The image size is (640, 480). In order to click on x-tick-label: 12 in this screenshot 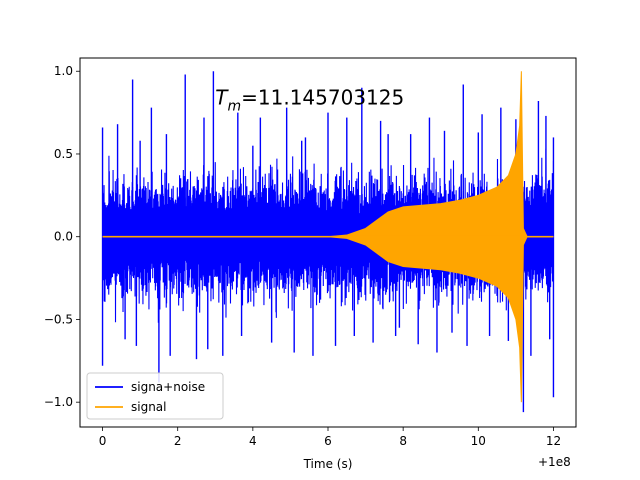, I will do `click(553, 441)`.